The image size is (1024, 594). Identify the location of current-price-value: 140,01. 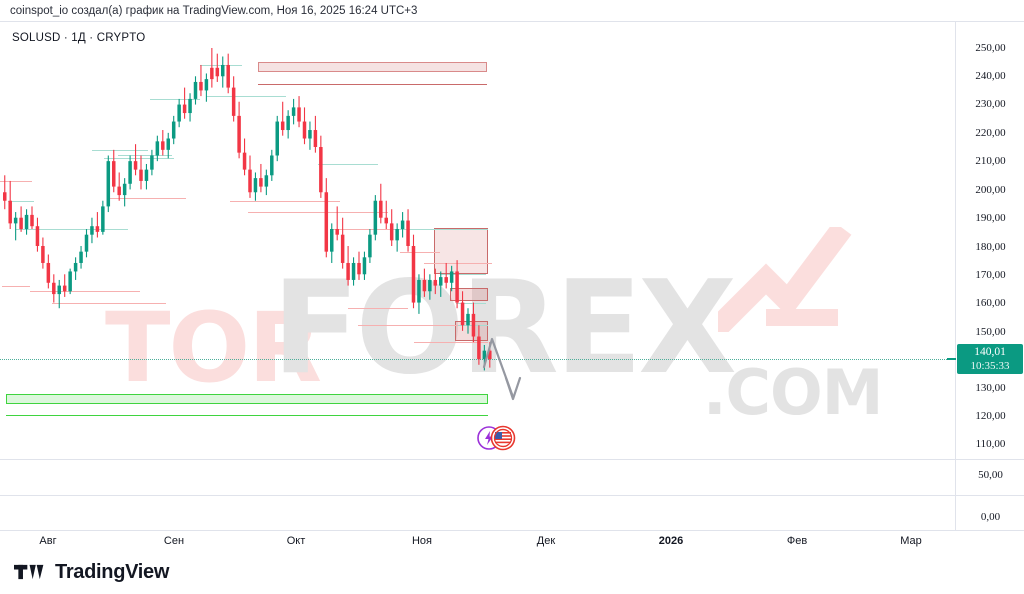
(990, 352).